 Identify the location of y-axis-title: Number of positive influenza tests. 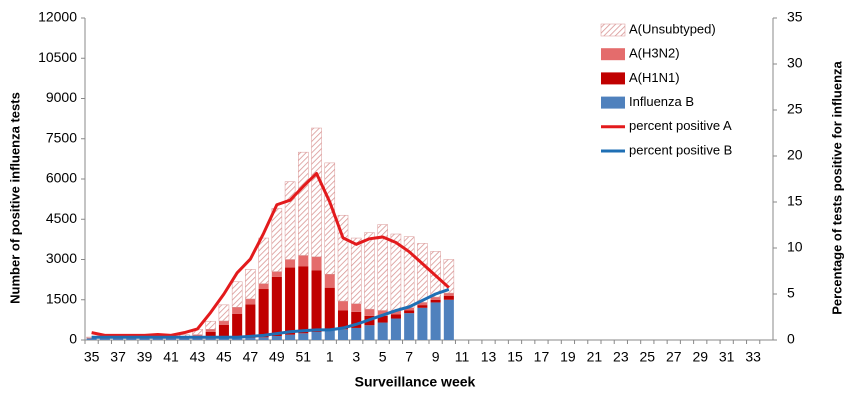
(14, 198).